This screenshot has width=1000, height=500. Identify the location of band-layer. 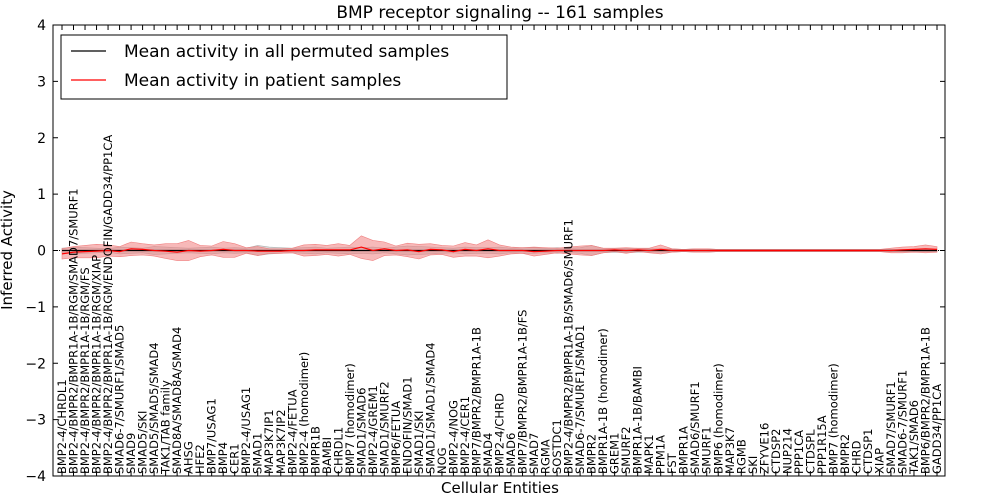
(499, 248).